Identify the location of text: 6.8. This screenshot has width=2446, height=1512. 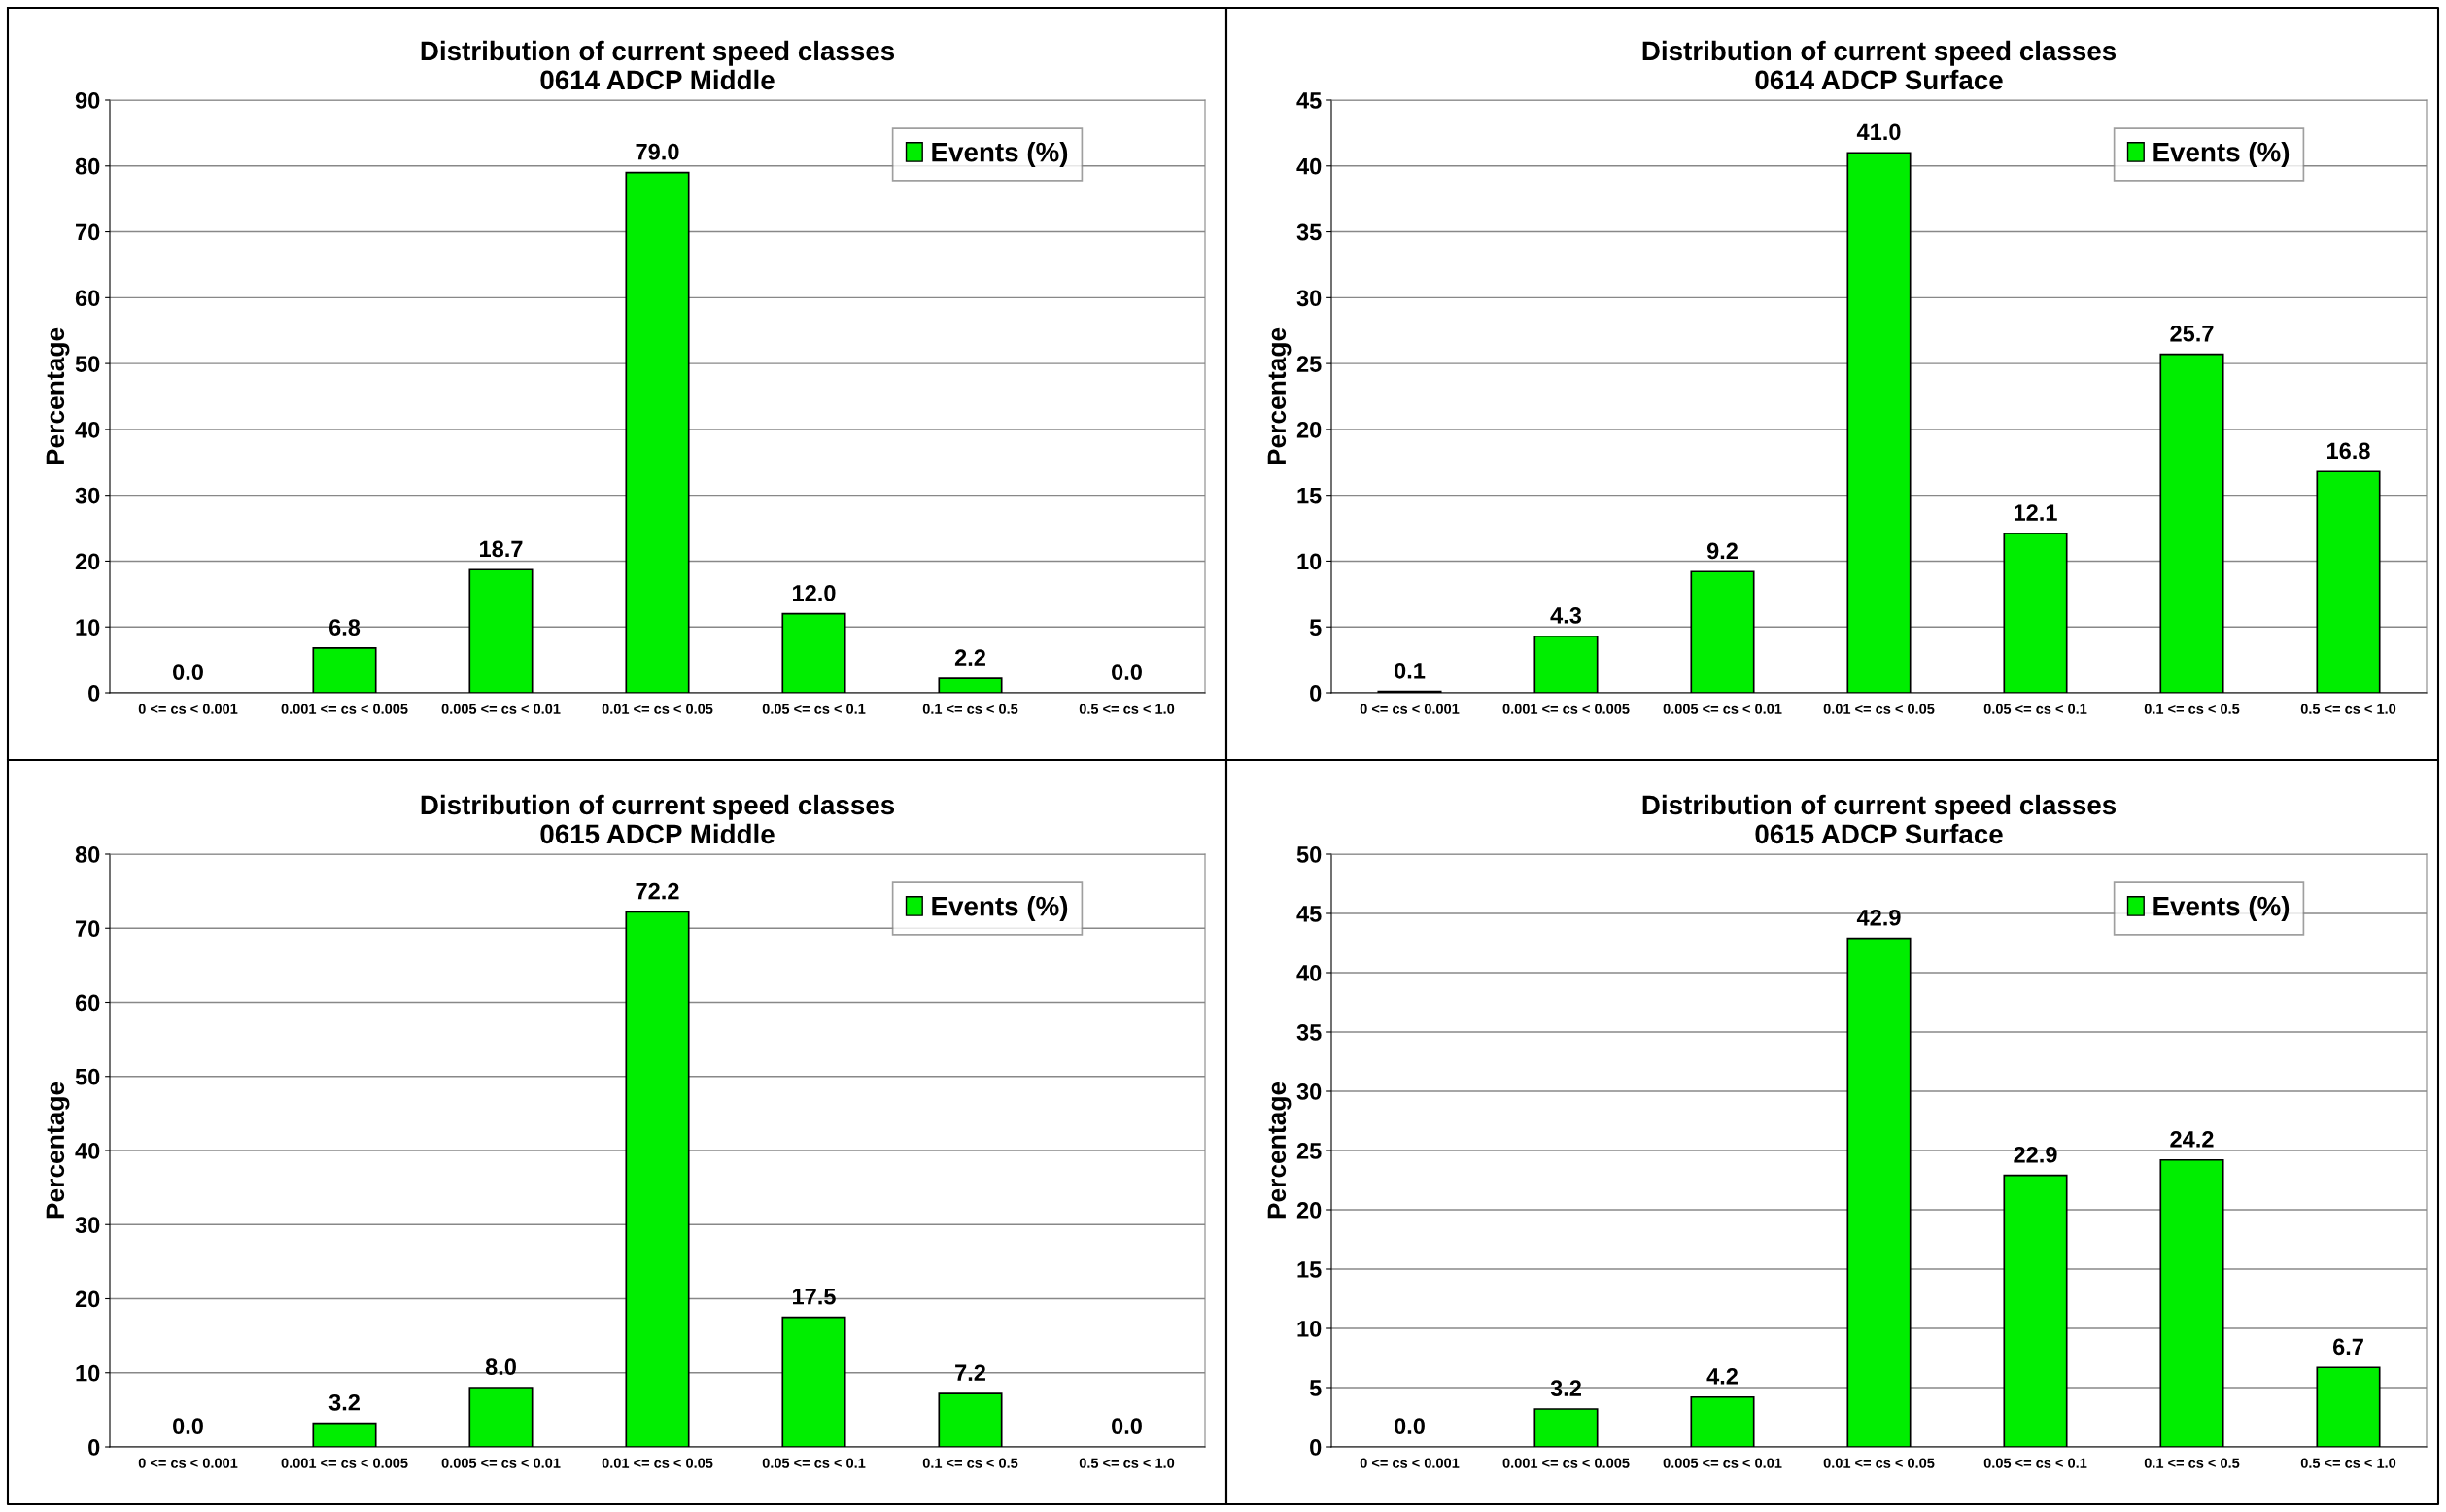
(344, 627).